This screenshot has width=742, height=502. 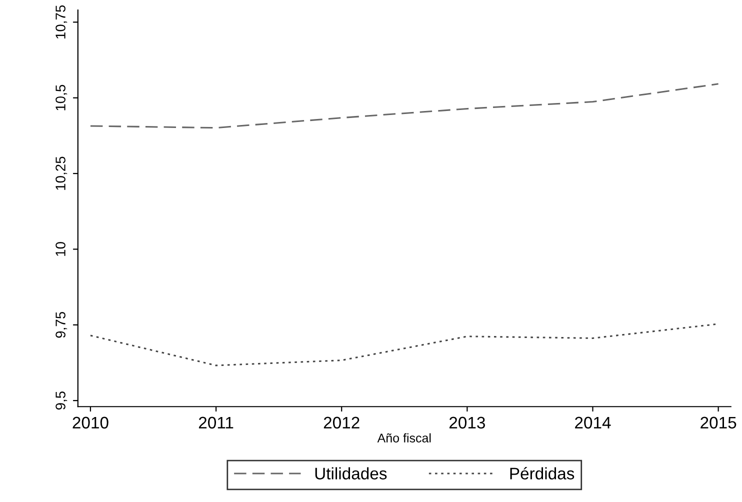 What do you see at coordinates (405, 106) in the screenshot?
I see `line-series` at bounding box center [405, 106].